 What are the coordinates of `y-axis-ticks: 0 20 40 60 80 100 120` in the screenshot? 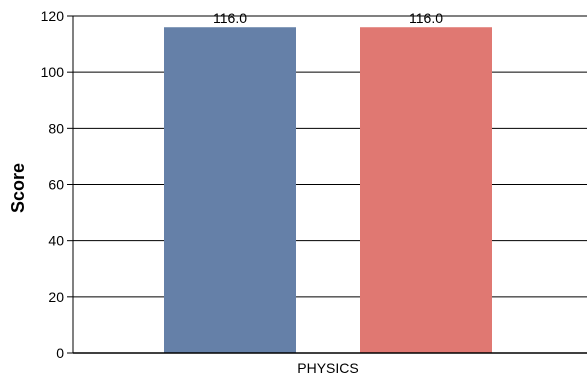 It's located at (57, 184).